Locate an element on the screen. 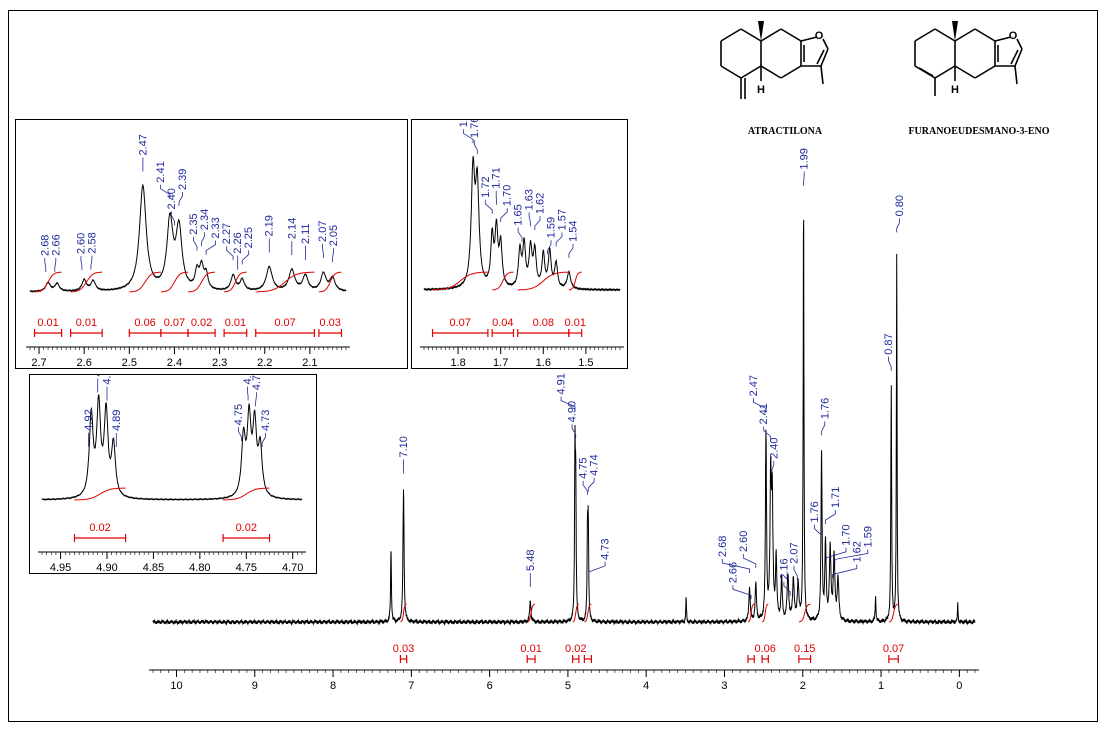 Image resolution: width=1108 pixels, height=732 pixels. peak-label: 1.72 is located at coordinates (486, 186).